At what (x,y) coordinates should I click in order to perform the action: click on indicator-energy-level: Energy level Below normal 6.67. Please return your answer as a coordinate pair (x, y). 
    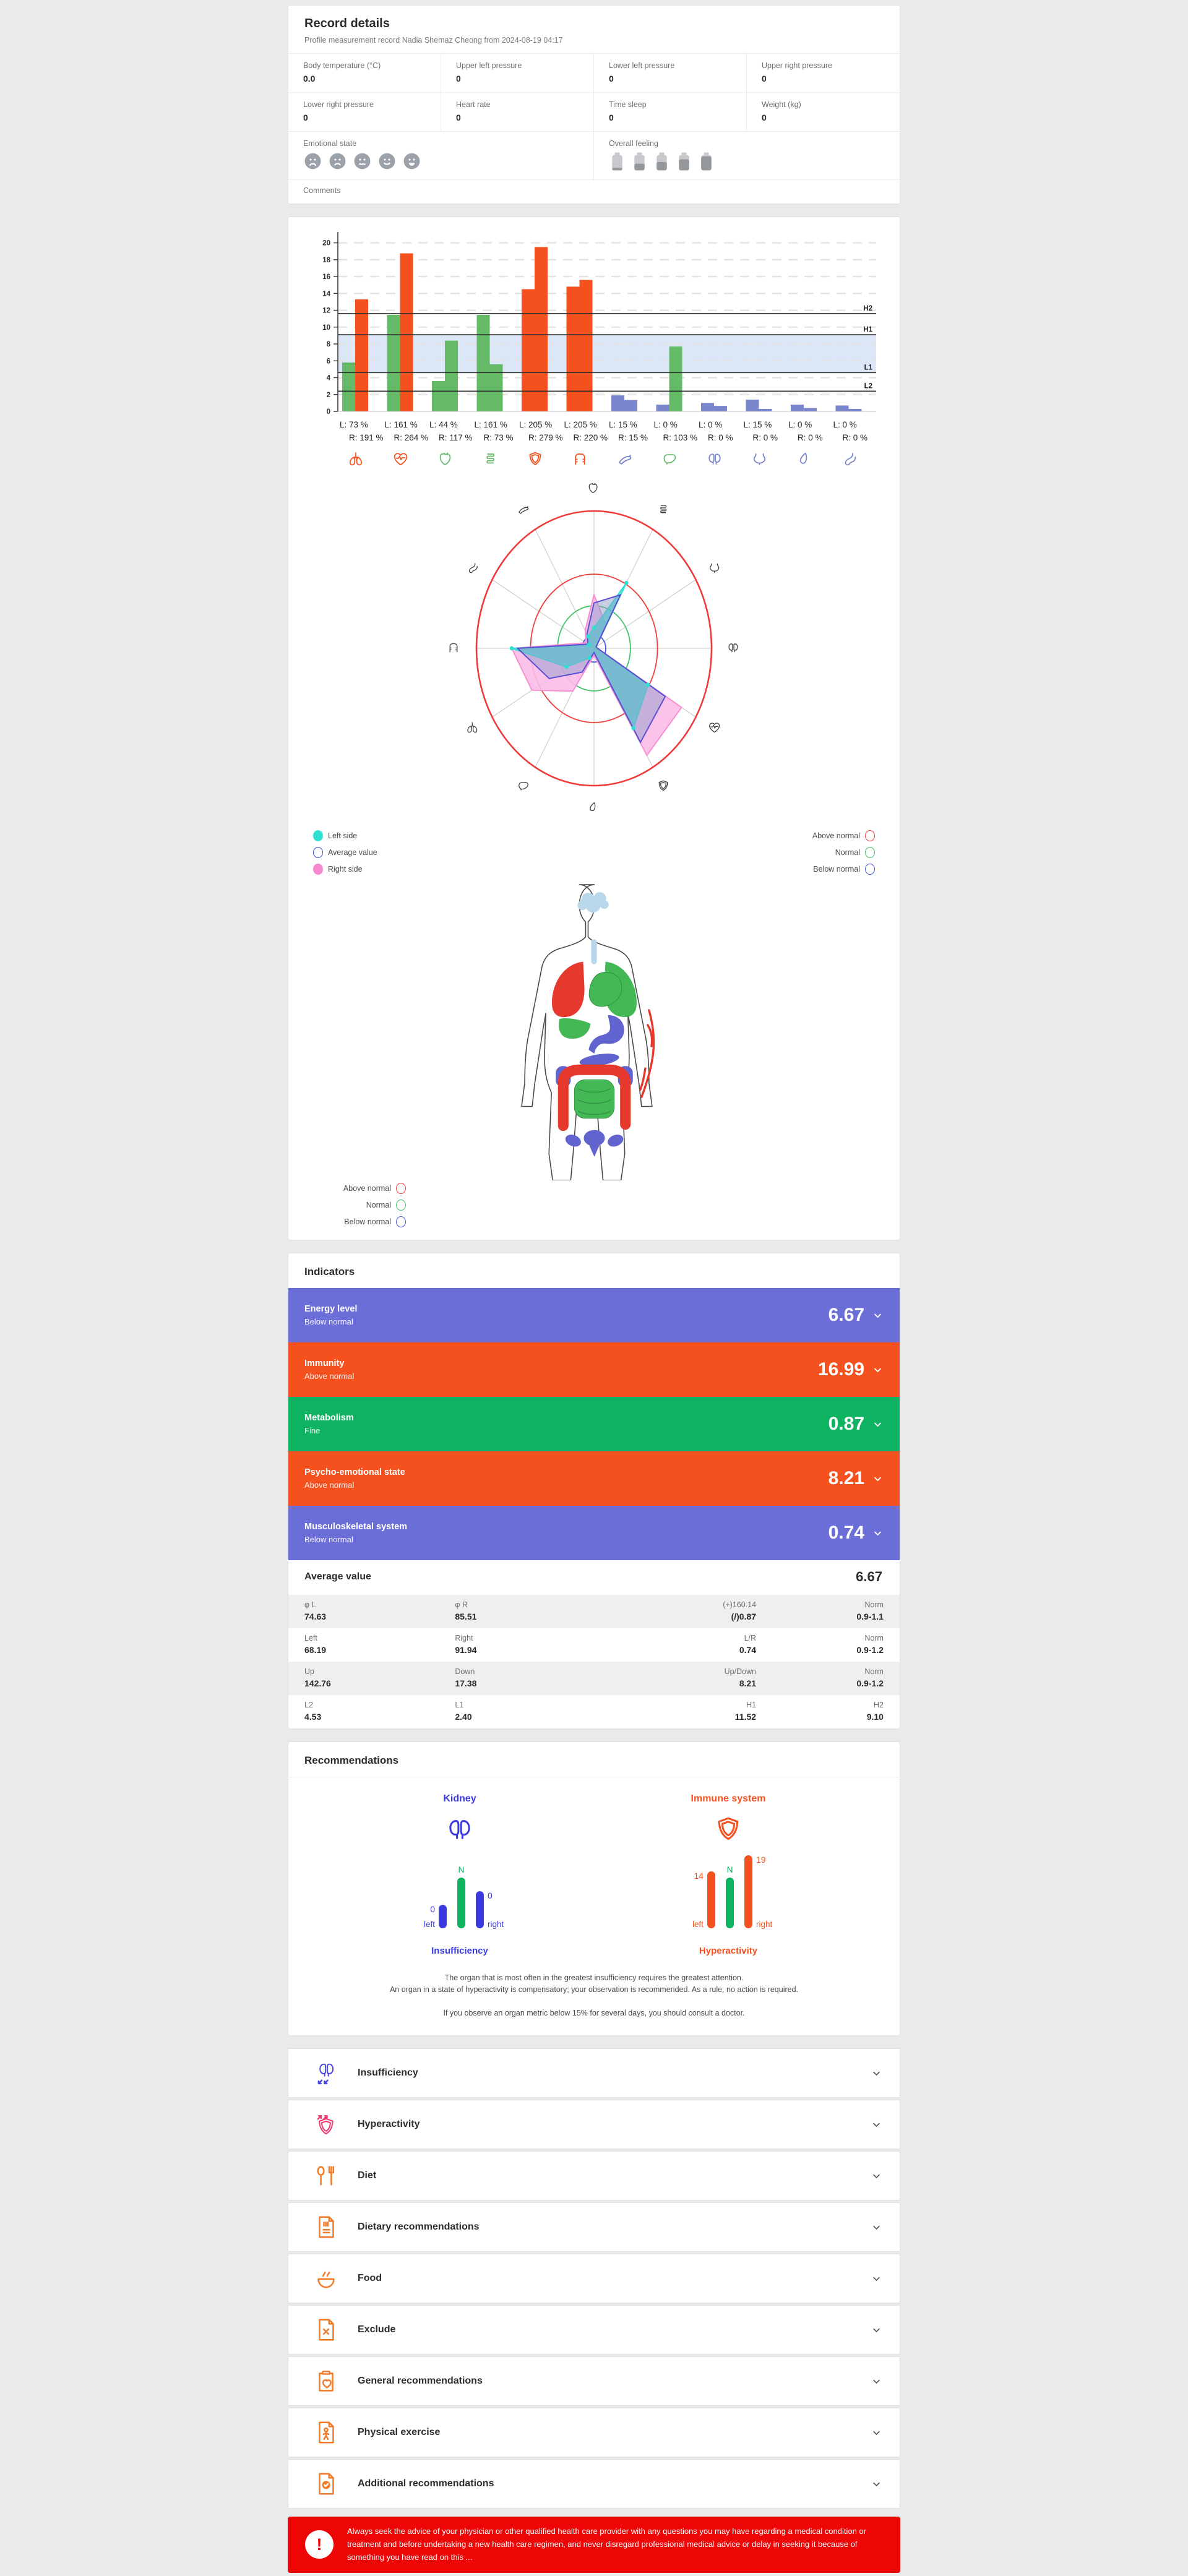
    Looking at the image, I should click on (594, 1315).